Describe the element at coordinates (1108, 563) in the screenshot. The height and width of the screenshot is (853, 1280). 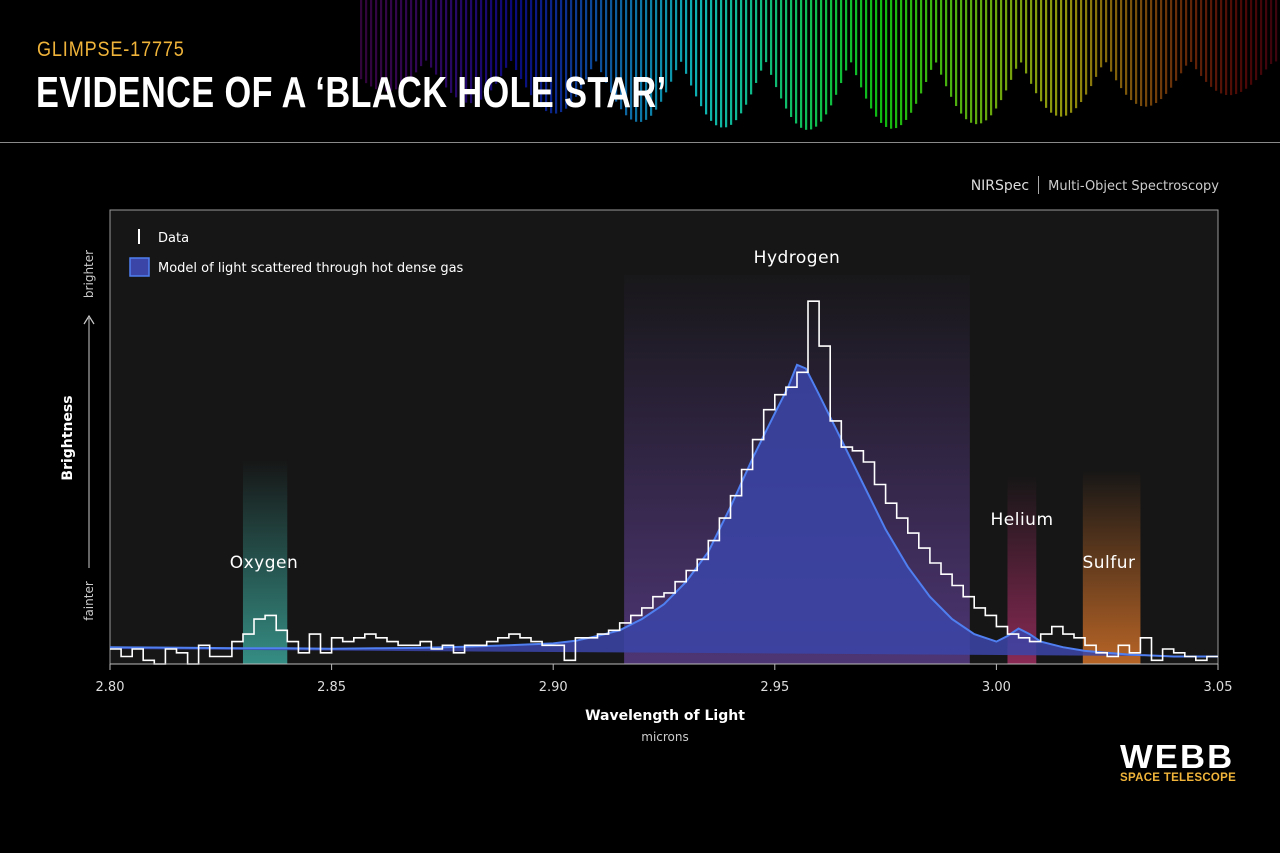
I see `label-sulfur: Sulfur` at that location.